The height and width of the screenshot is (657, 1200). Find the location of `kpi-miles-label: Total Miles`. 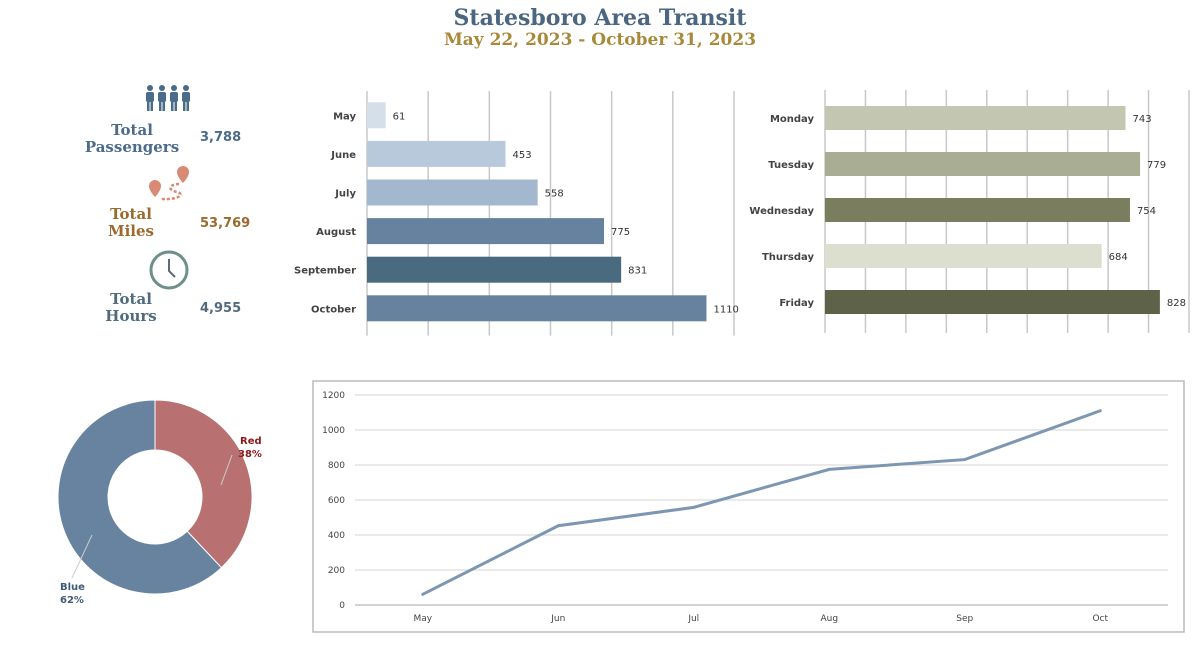

kpi-miles-label: Total Miles is located at coordinates (131, 222).